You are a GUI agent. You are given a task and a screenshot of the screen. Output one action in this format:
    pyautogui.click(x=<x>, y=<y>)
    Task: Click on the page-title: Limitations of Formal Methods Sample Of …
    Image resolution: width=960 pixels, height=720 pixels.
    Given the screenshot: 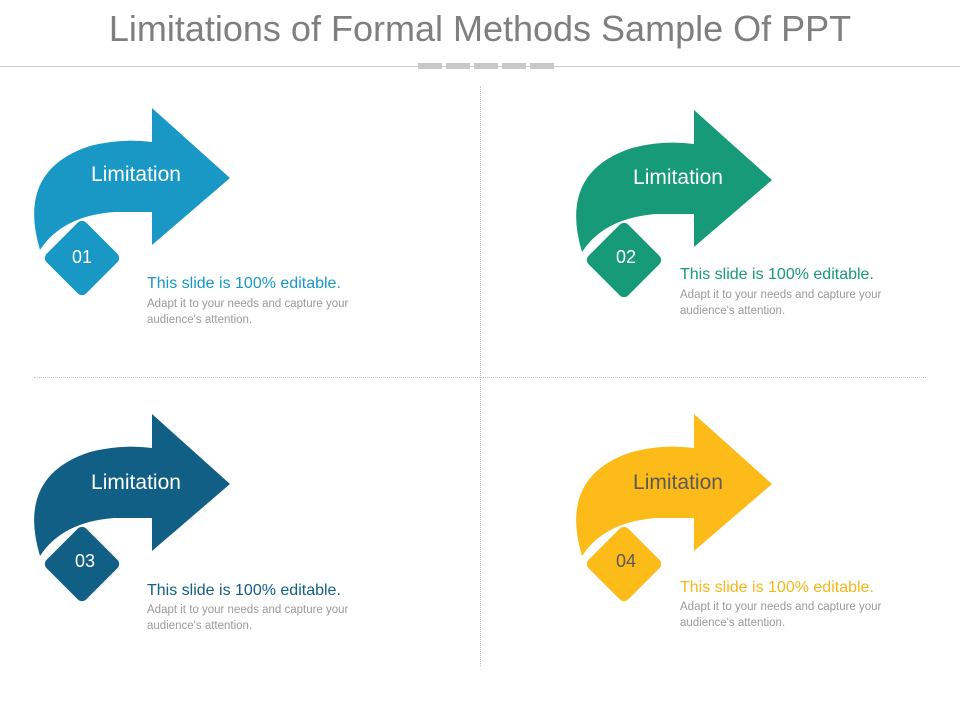 What is the action you would take?
    pyautogui.click(x=480, y=28)
    